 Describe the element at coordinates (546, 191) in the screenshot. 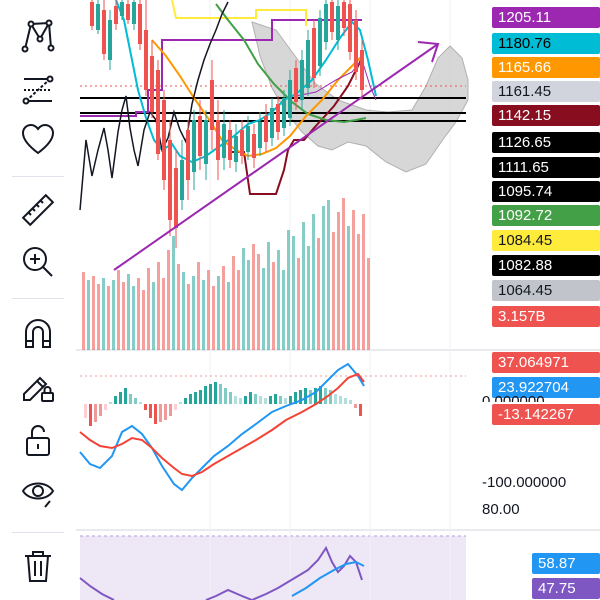

I see `price-label-black-3: 1095.74` at that location.